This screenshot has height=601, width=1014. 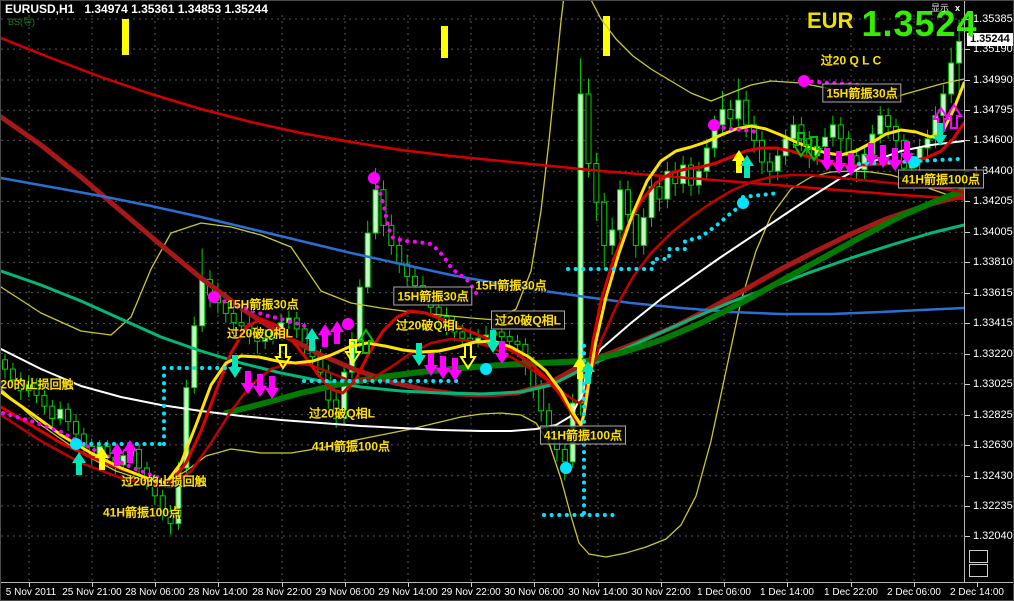 I want to click on time-tick-label: 30 Nov 06:00, so click(x=534, y=592).